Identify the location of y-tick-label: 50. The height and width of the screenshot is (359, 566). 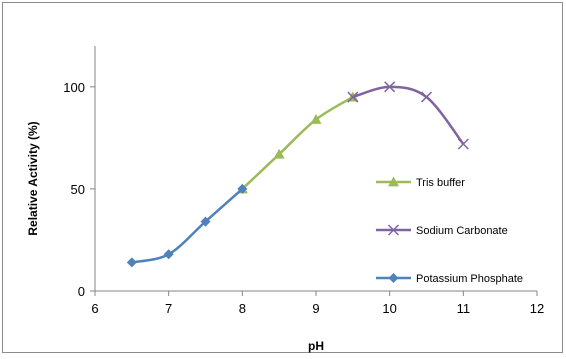
(78, 189).